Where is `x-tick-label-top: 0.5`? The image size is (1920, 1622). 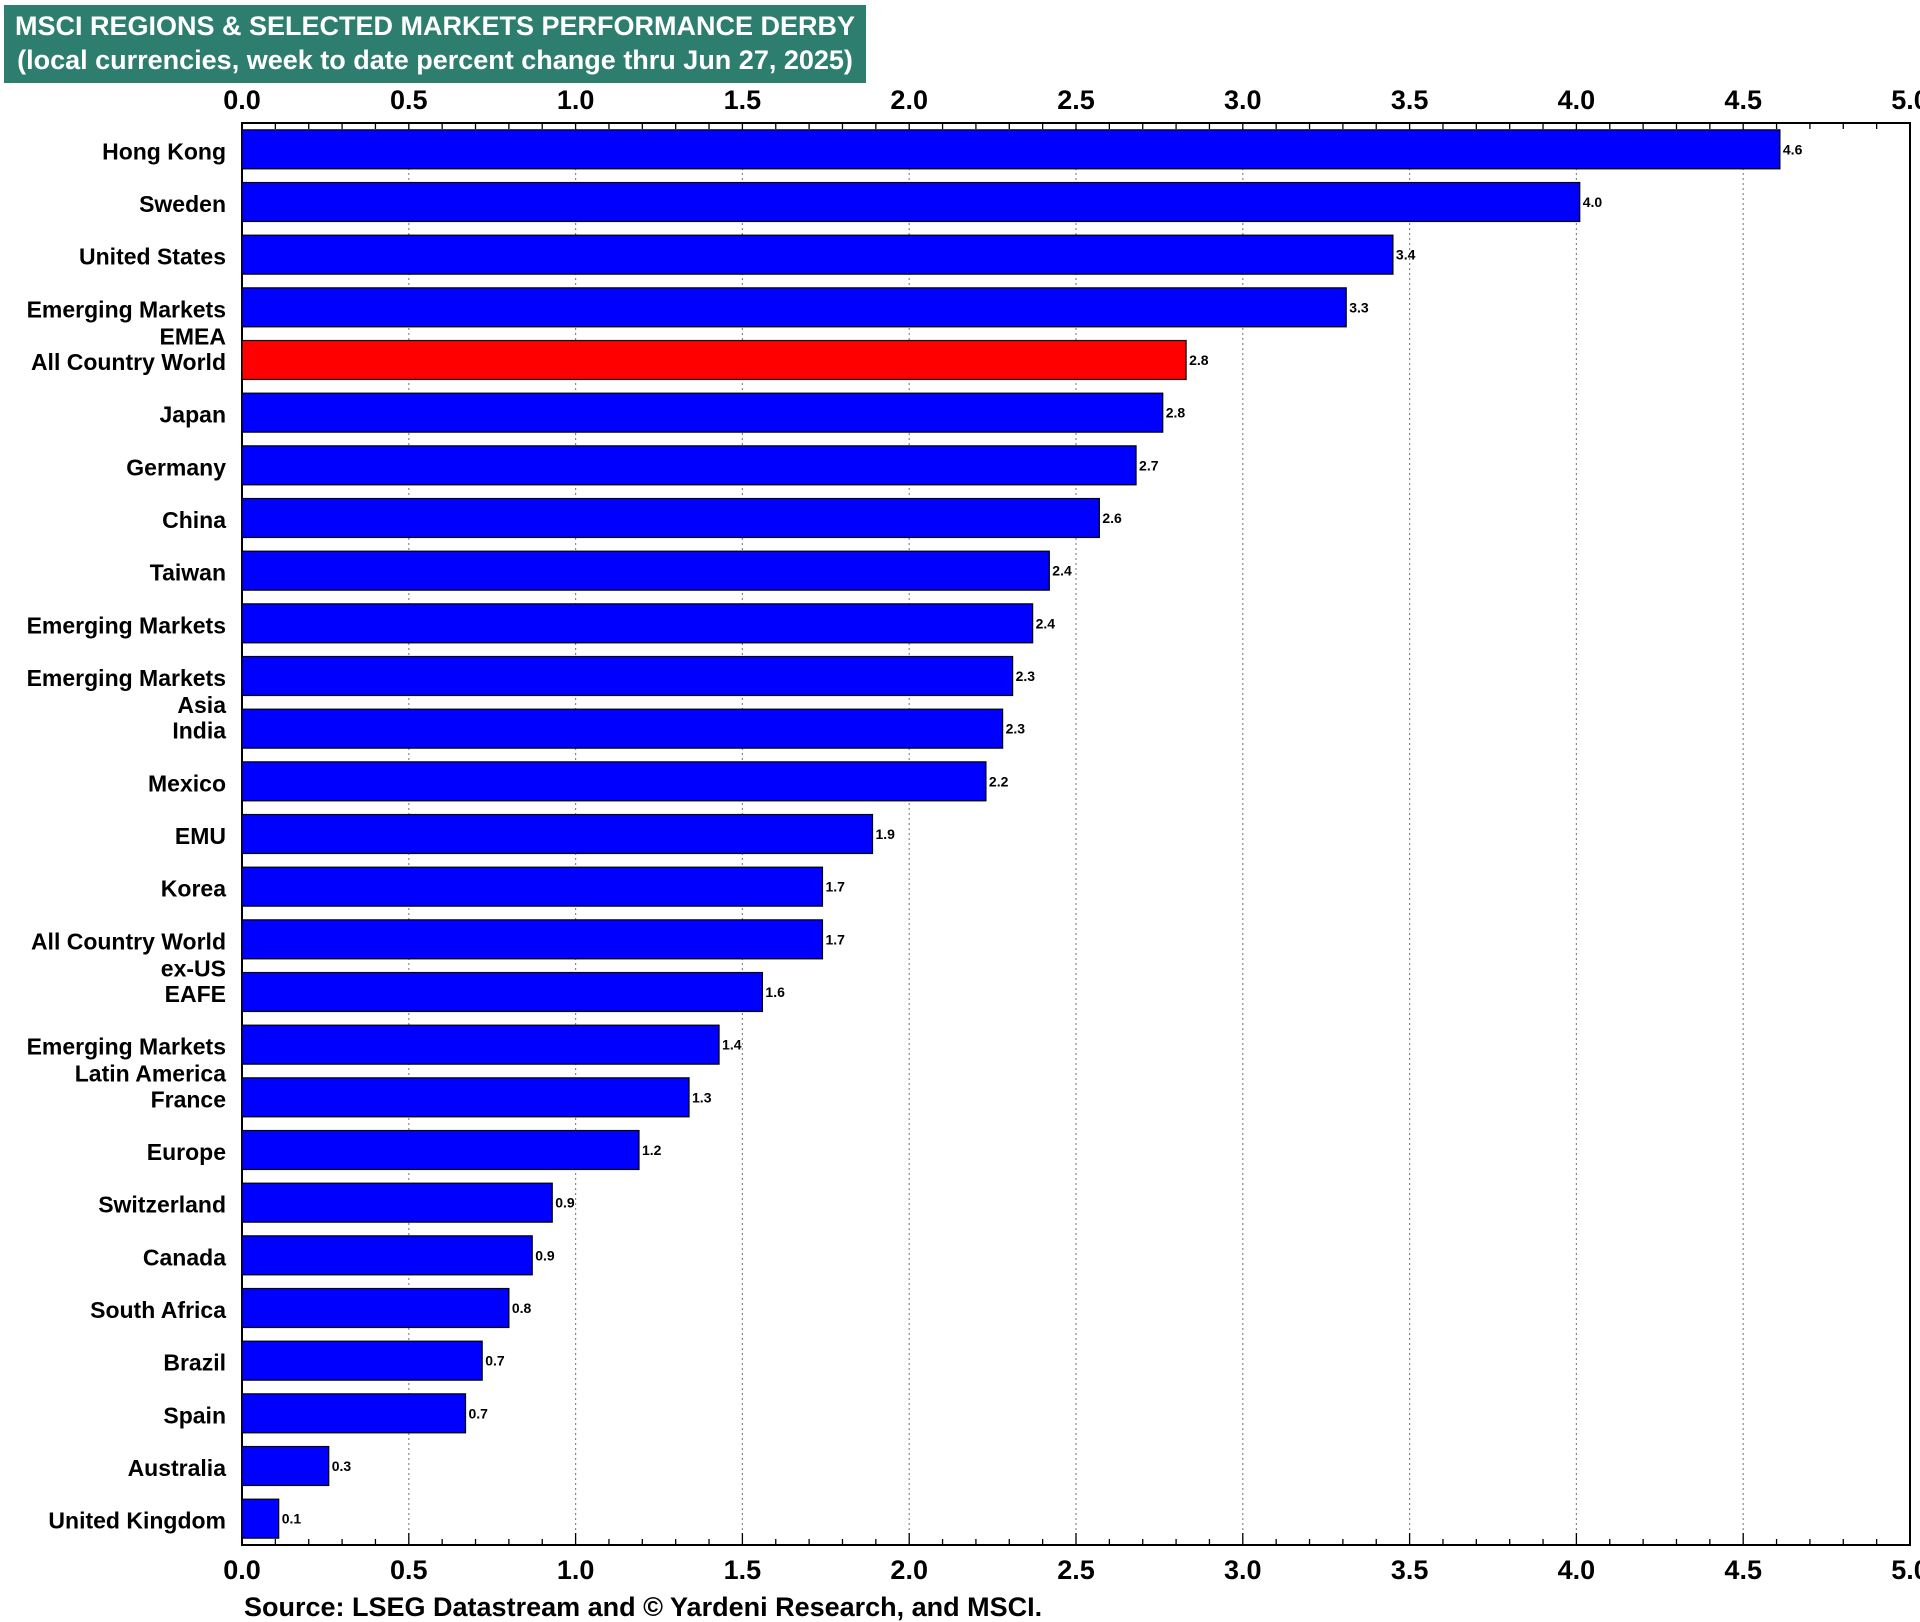
x-tick-label-top: 0.5 is located at coordinates (409, 100).